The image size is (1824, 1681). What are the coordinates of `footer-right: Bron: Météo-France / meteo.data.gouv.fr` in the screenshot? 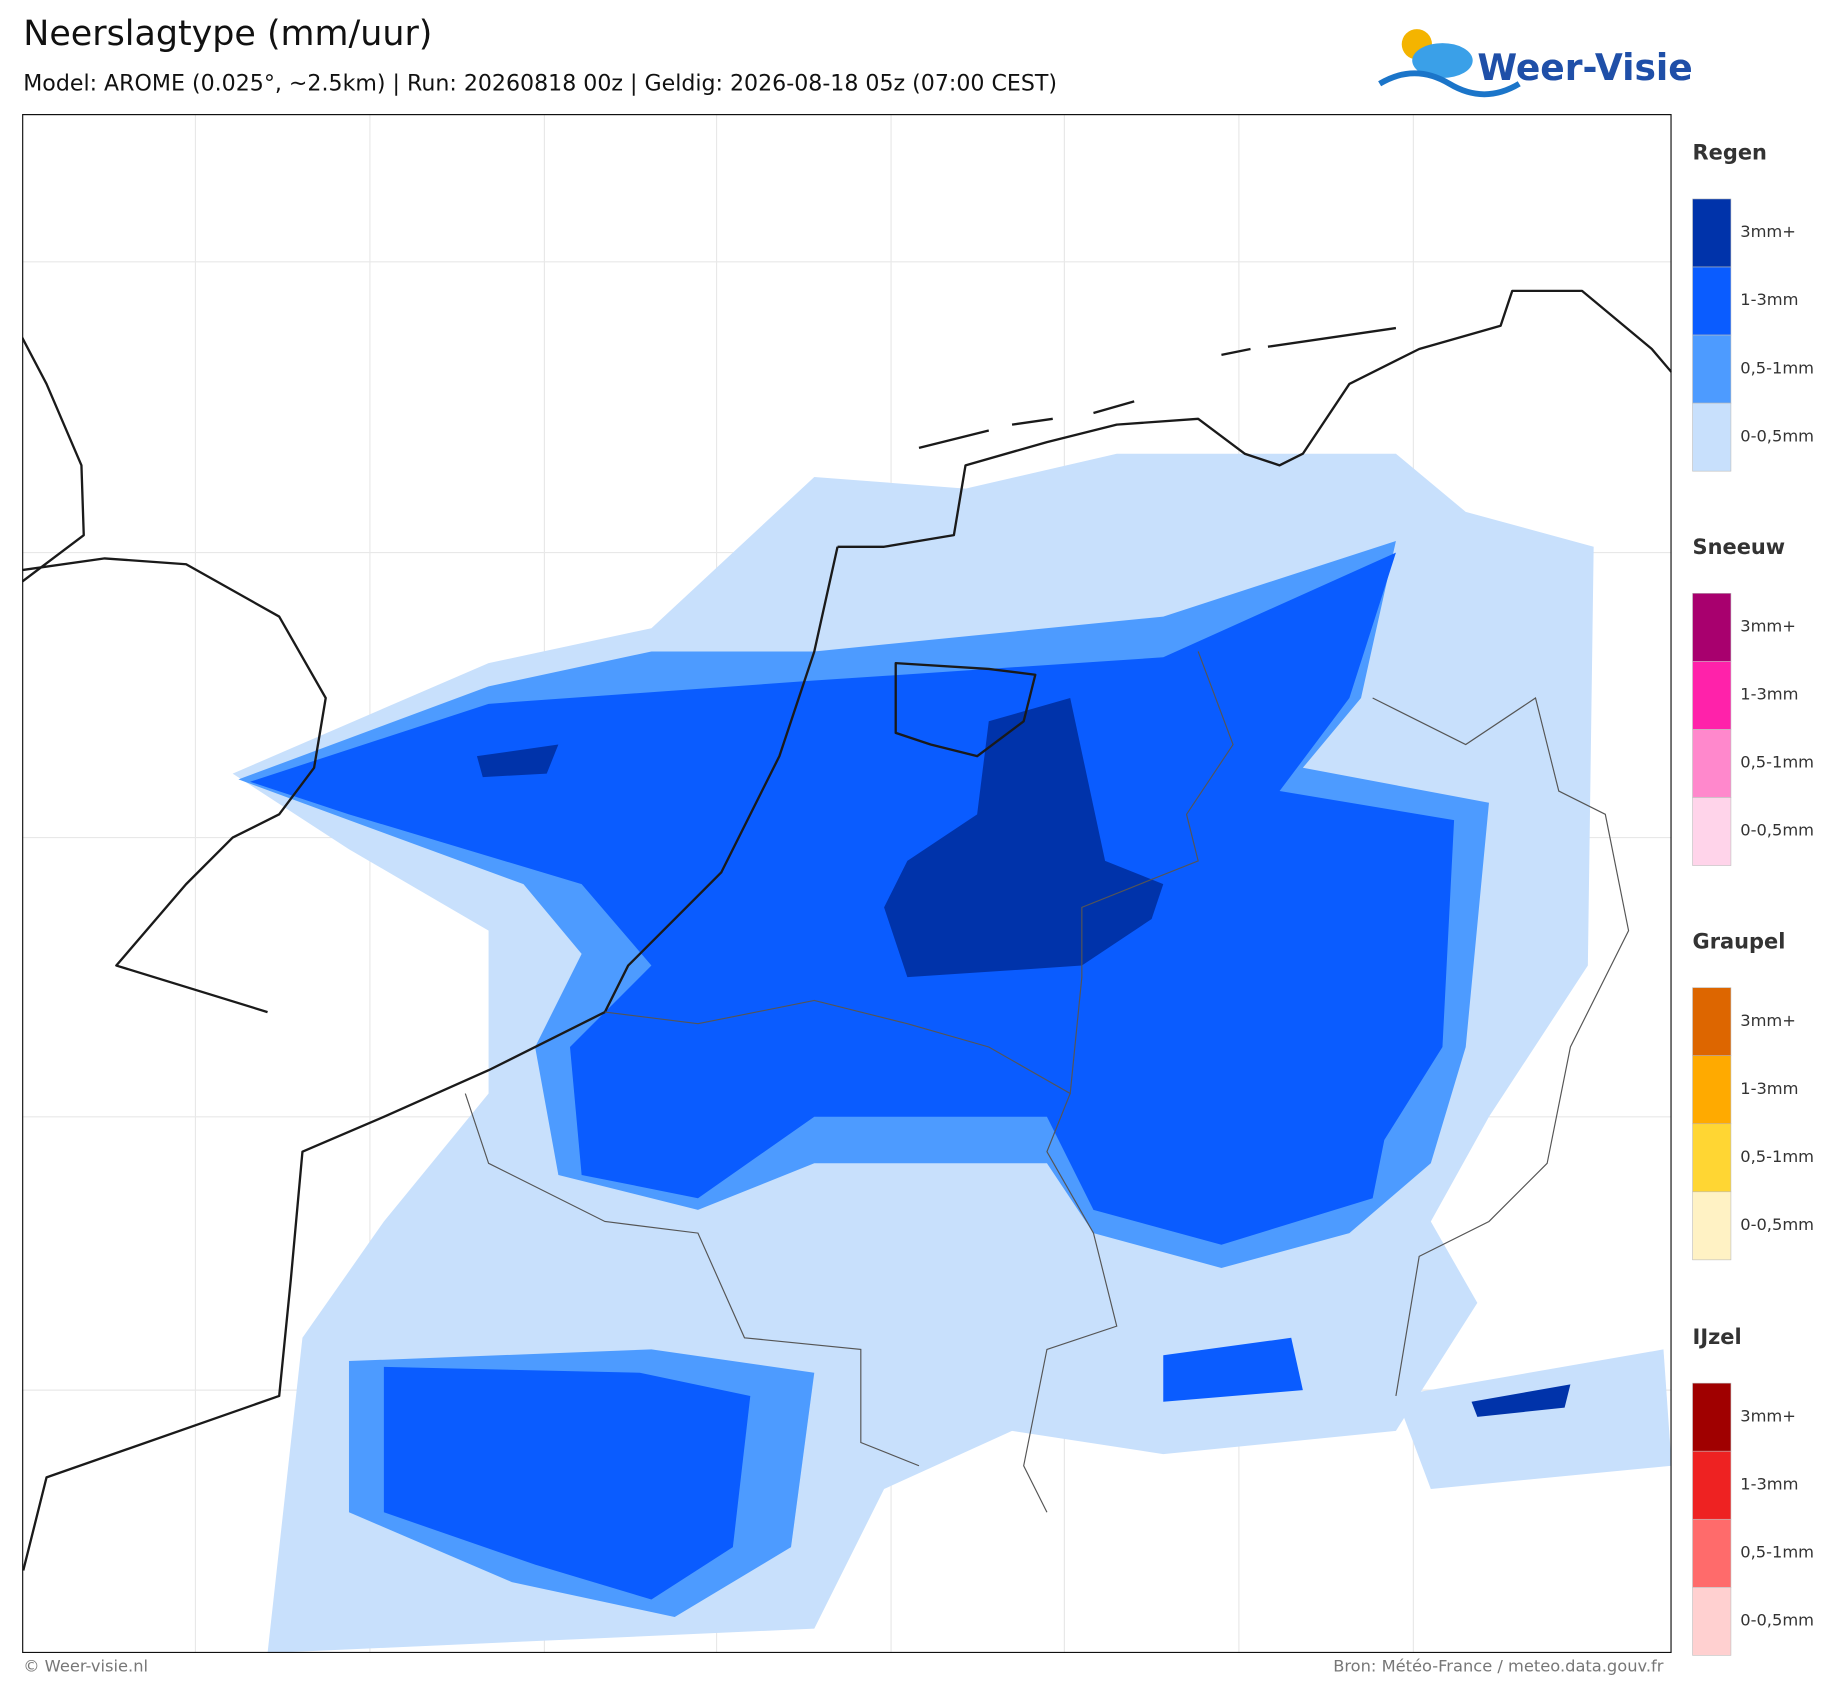 It's located at (1498, 1666).